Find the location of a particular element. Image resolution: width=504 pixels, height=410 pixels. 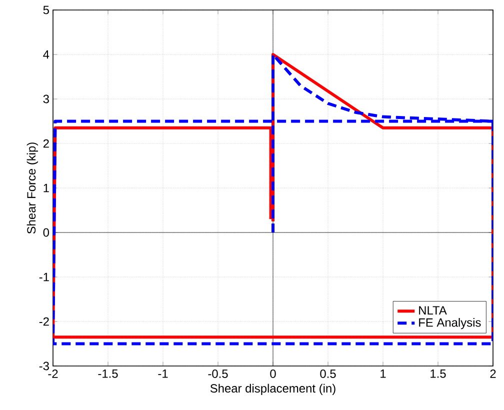

y-tick-label: 1 is located at coordinates (46, 188).